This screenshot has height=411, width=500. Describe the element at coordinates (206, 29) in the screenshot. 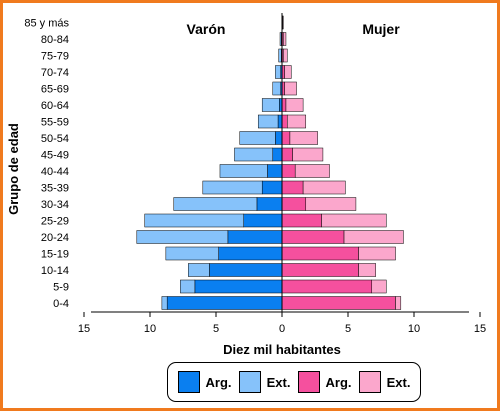

I see `side-label-varon: Varón` at that location.